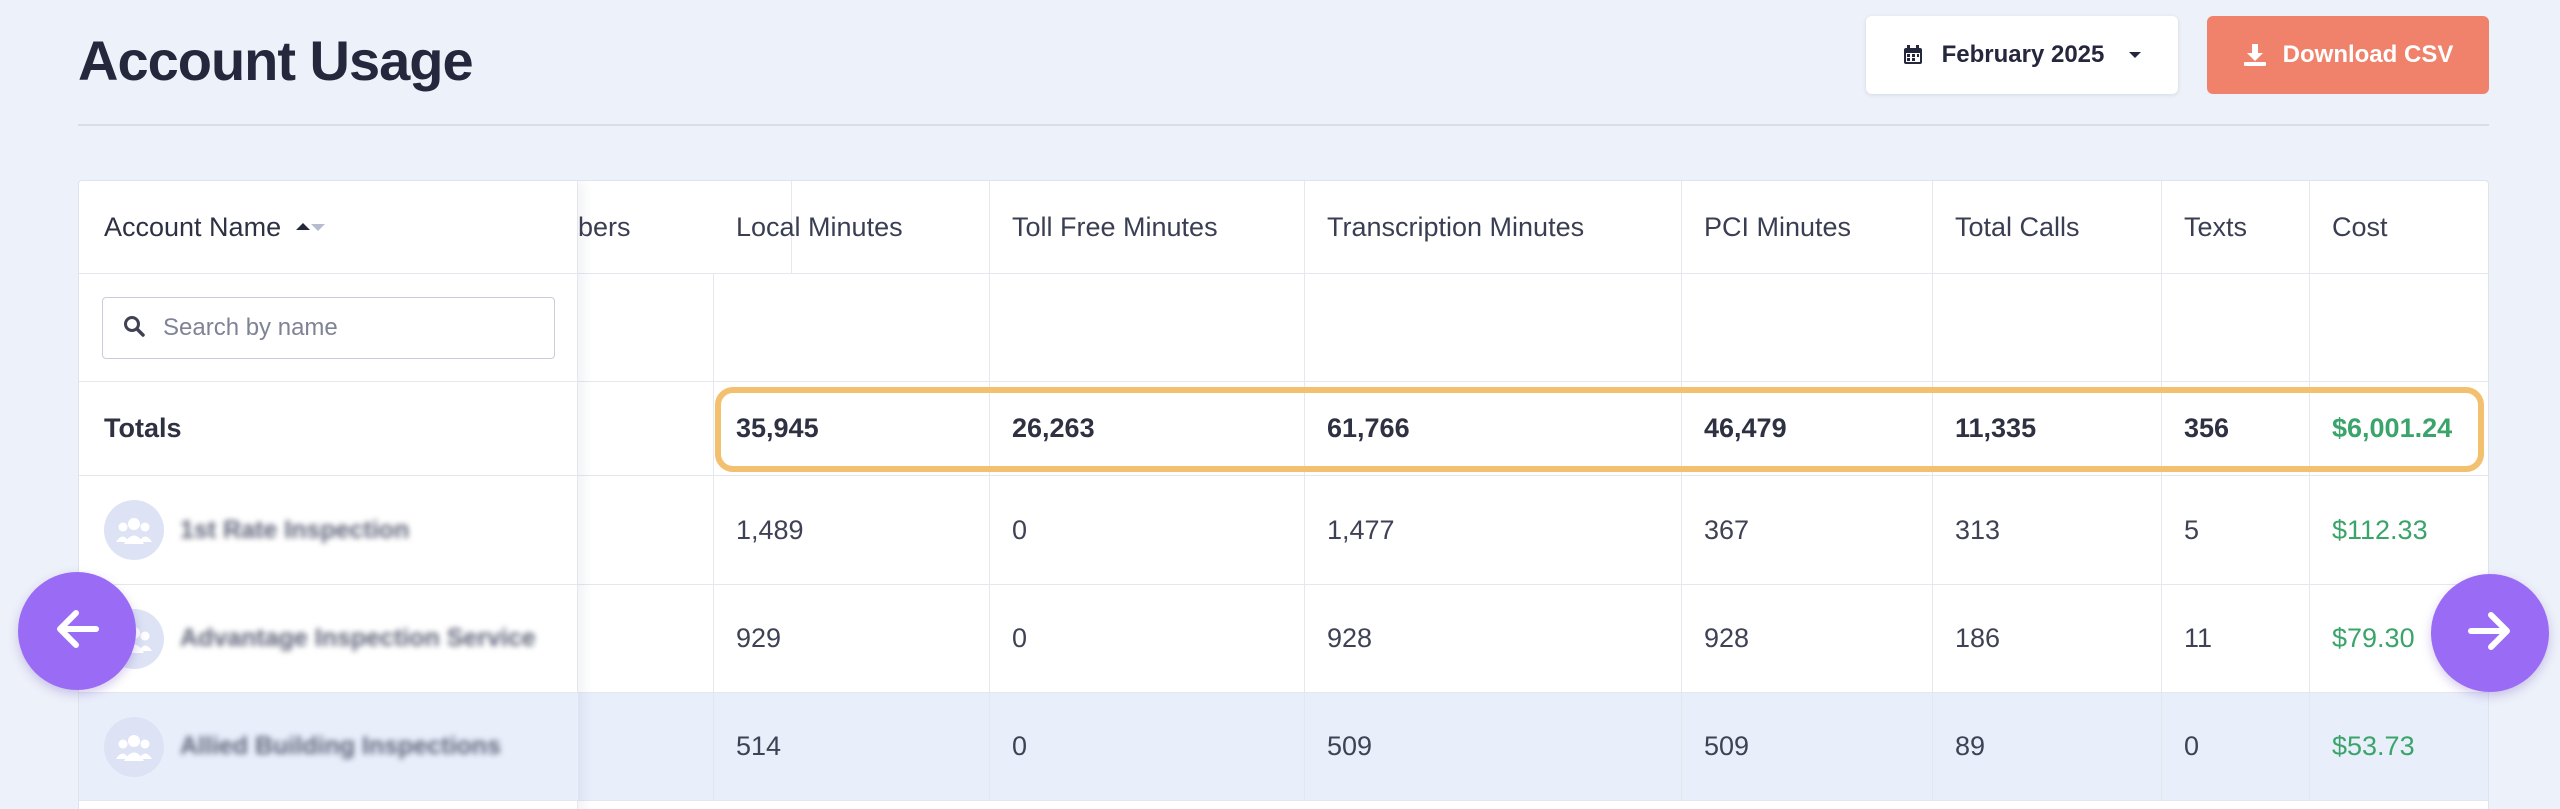  What do you see at coordinates (328, 227) in the screenshot?
I see `column-header-account-name: Account Name` at bounding box center [328, 227].